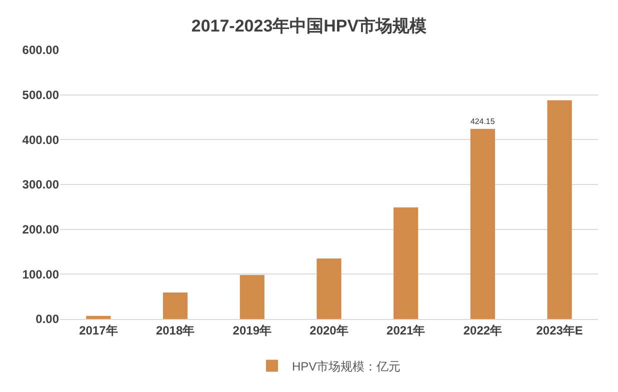 The image size is (618, 392). Describe the element at coordinates (329, 330) in the screenshot. I see `x-tick-label: 2020年` at that location.